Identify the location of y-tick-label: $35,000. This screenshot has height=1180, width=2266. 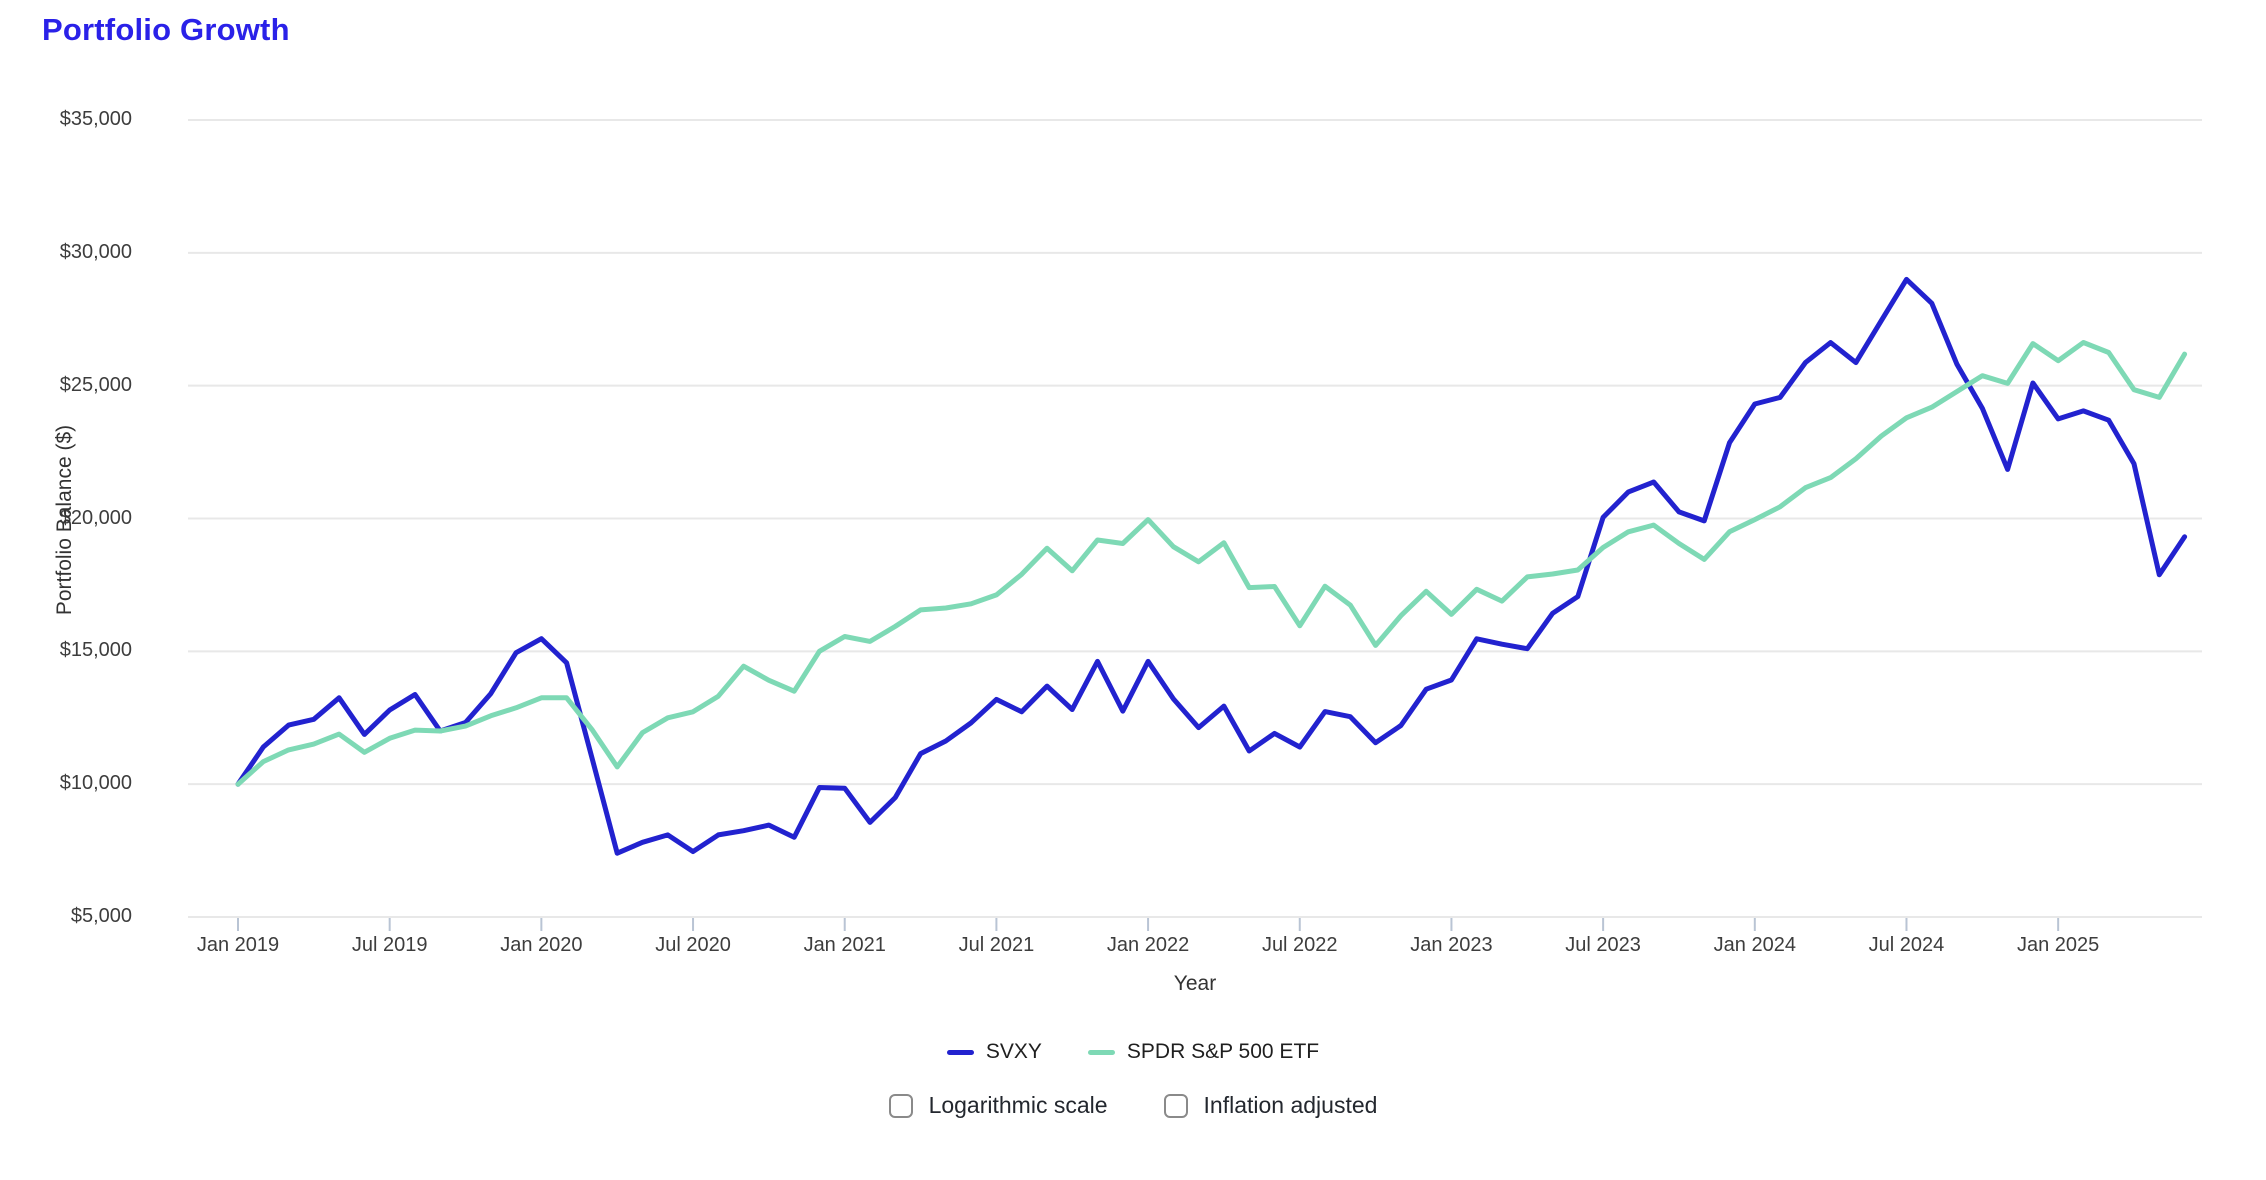
(95, 119).